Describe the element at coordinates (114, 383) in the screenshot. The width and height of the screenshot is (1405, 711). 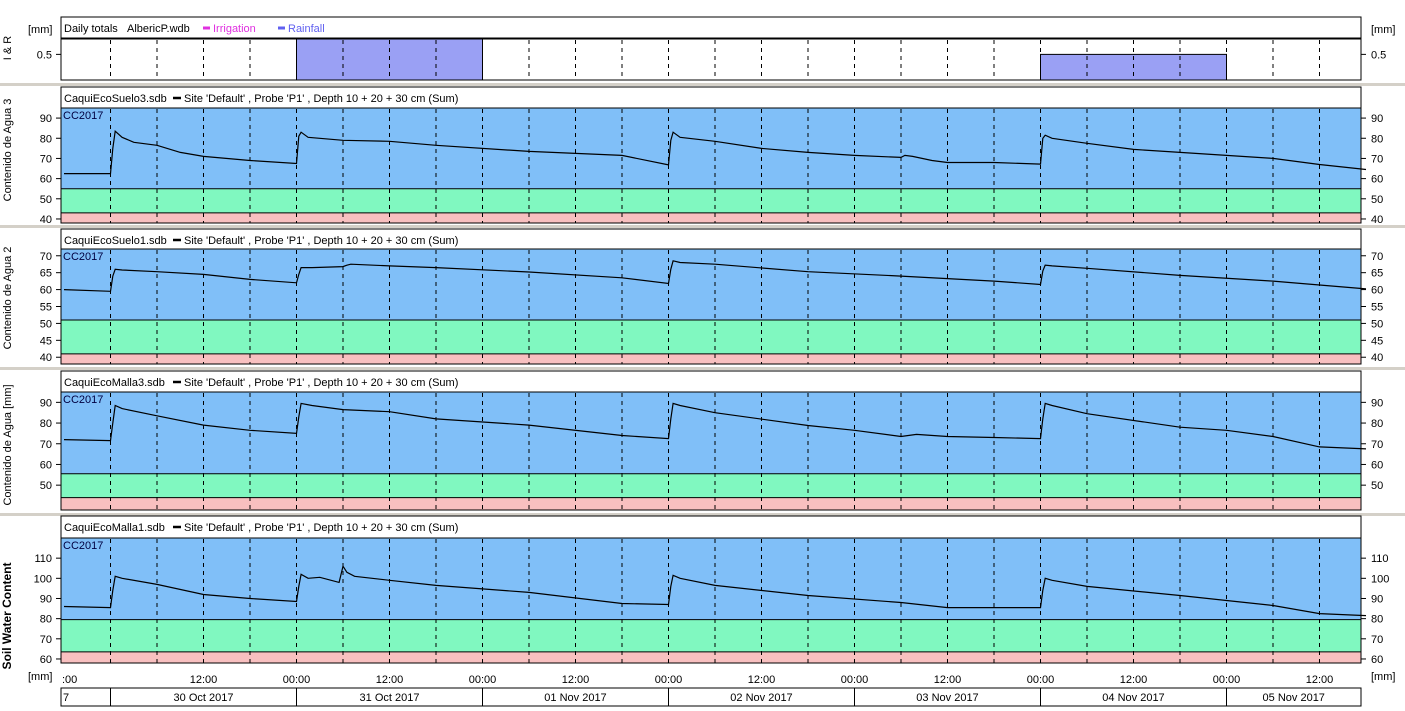
I see `file-name: CaquiEcoMalla3.sdb` at that location.